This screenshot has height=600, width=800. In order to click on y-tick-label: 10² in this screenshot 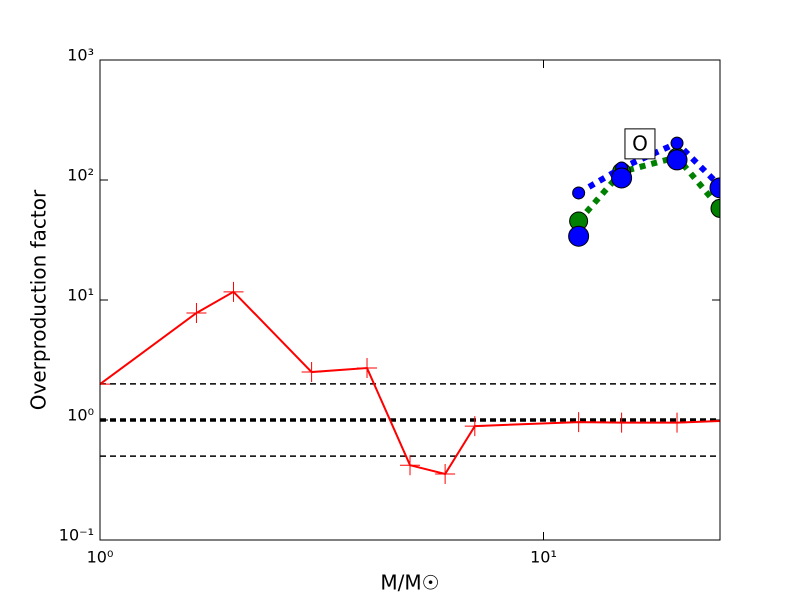, I will do `click(80, 175)`.